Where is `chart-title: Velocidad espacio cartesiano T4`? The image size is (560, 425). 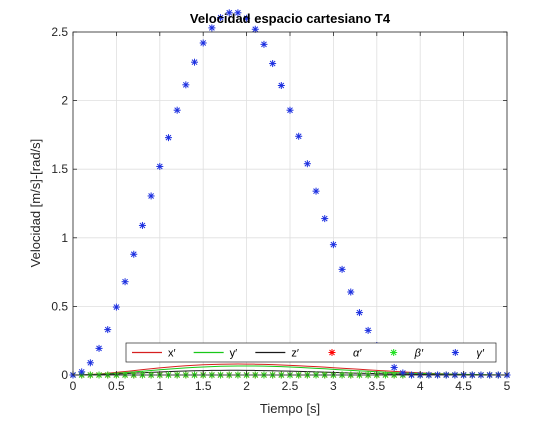
chart-title: Velocidad espacio cartesiano T4 is located at coordinates (290, 18).